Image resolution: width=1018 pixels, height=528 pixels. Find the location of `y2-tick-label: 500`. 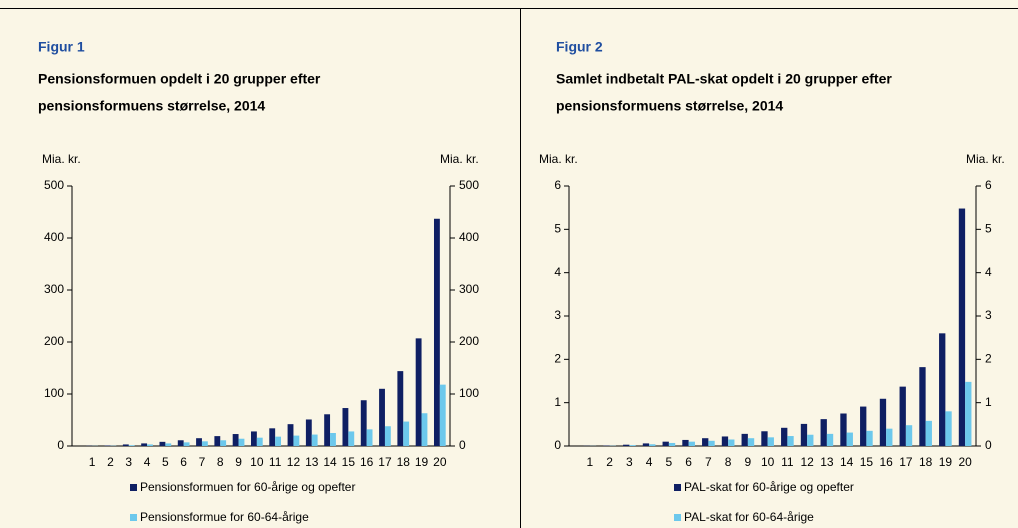

y2-tick-label: 500 is located at coordinates (469, 185).